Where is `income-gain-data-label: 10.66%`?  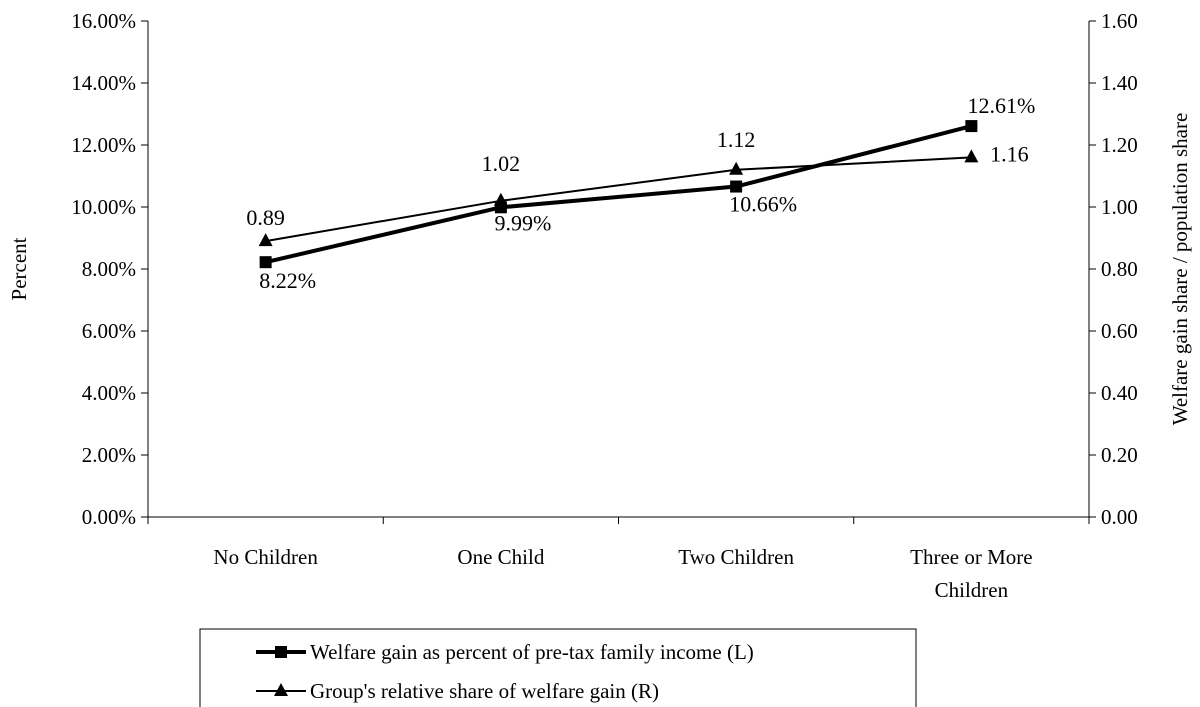
income-gain-data-label: 10.66% is located at coordinates (763, 204).